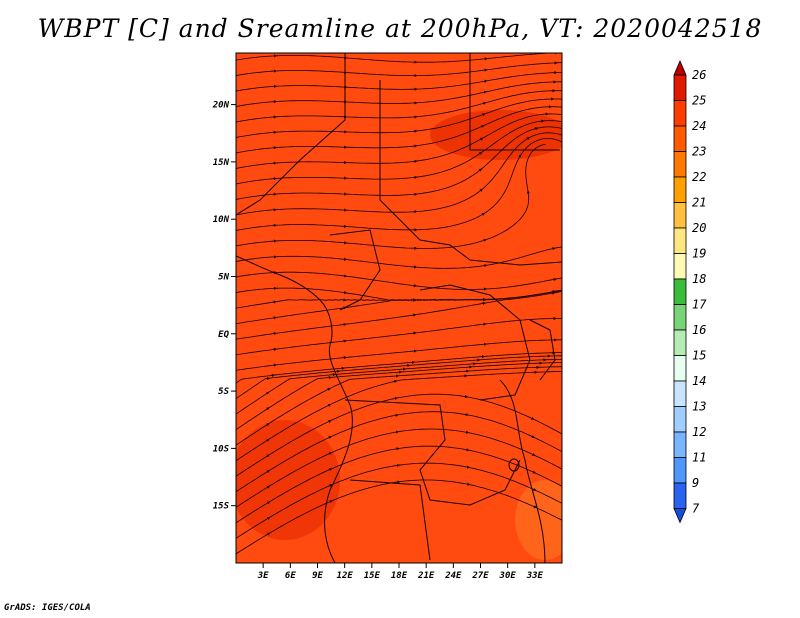 This screenshot has height=618, width=800. Describe the element at coordinates (699, 305) in the screenshot. I see `colorbar-label: 17` at that location.